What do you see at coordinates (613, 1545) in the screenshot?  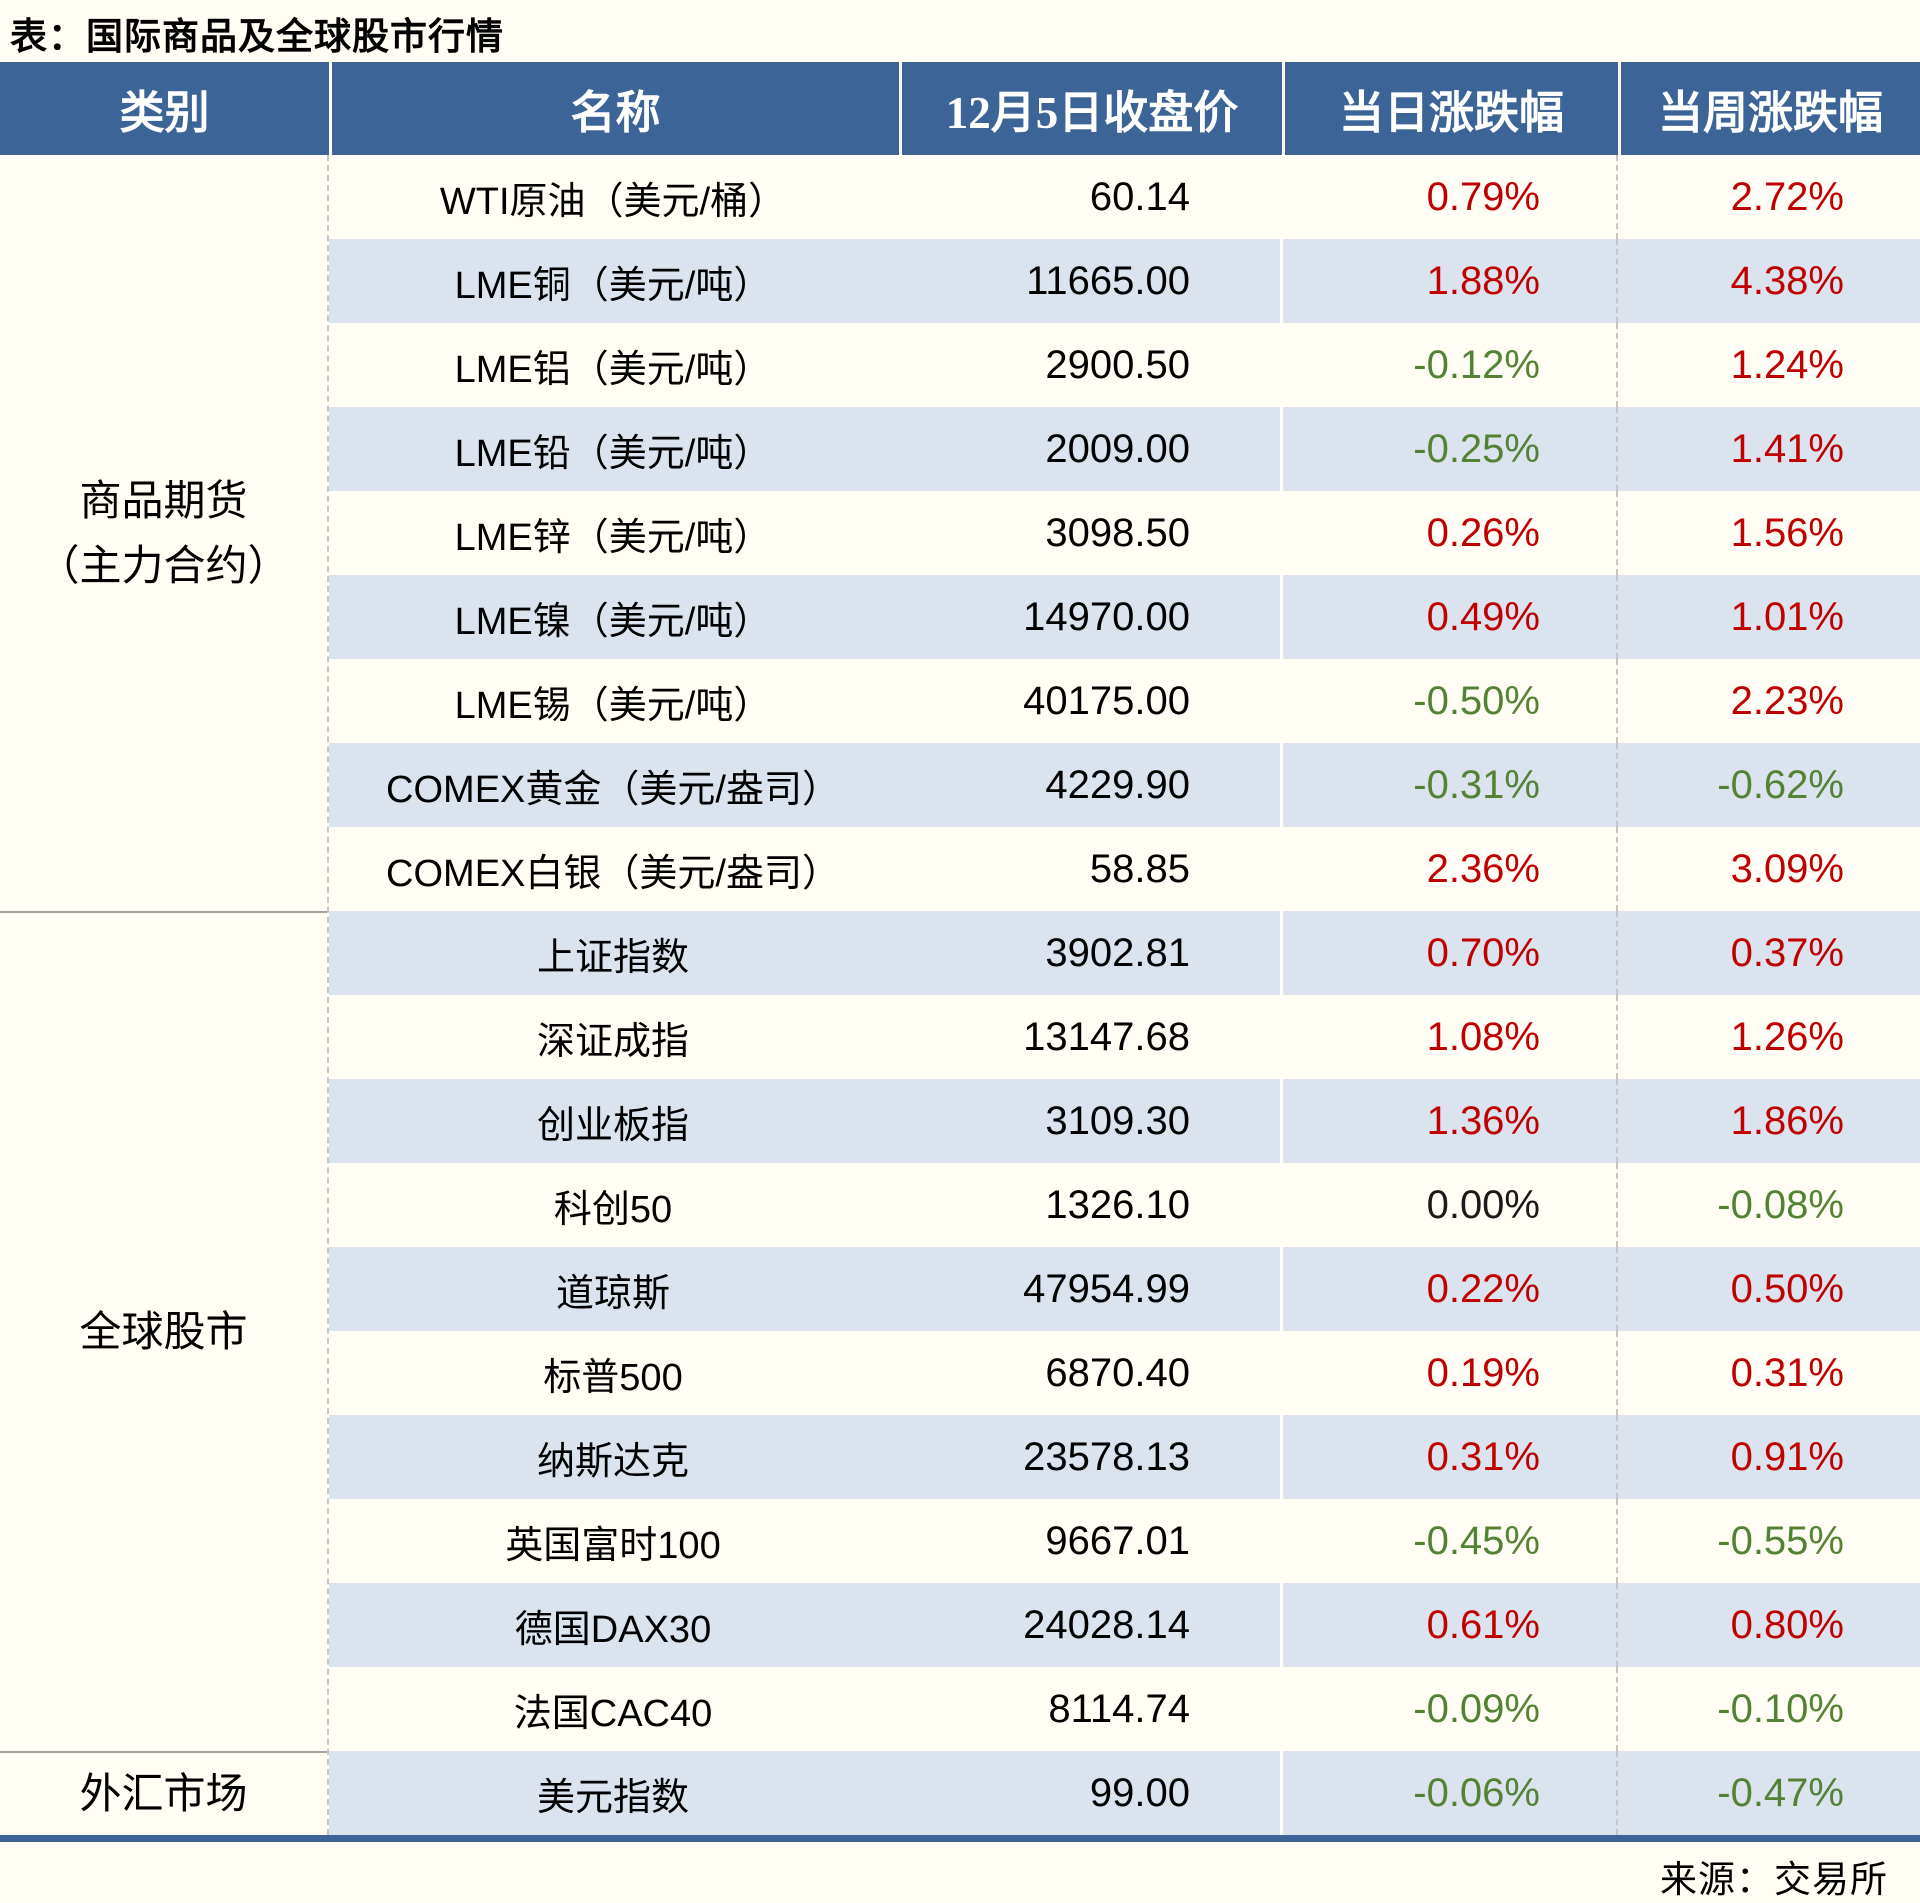 I see `name-cell: 英国富时100` at bounding box center [613, 1545].